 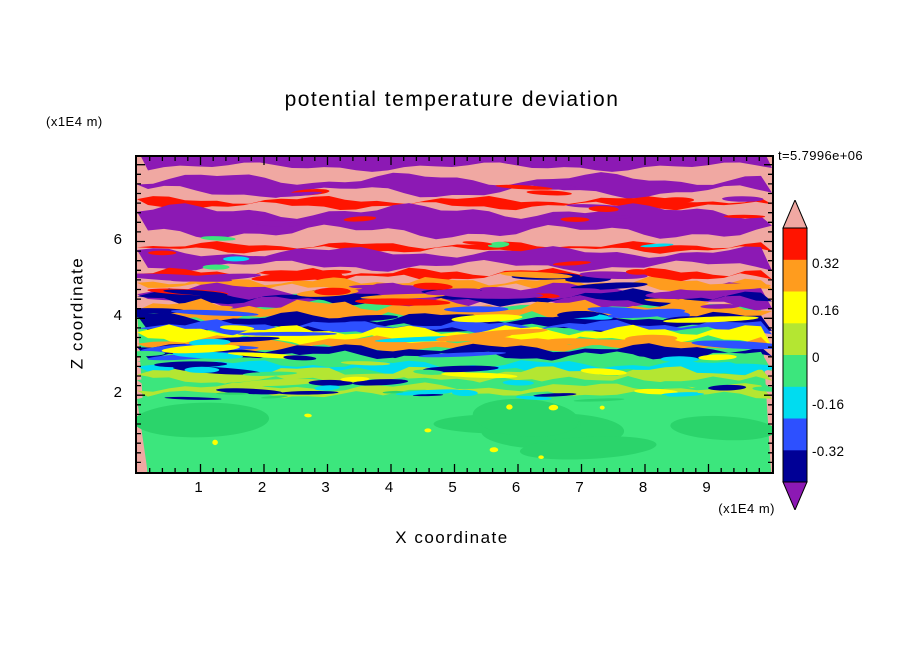 I want to click on x-tick-label-4: 4, so click(x=389, y=487).